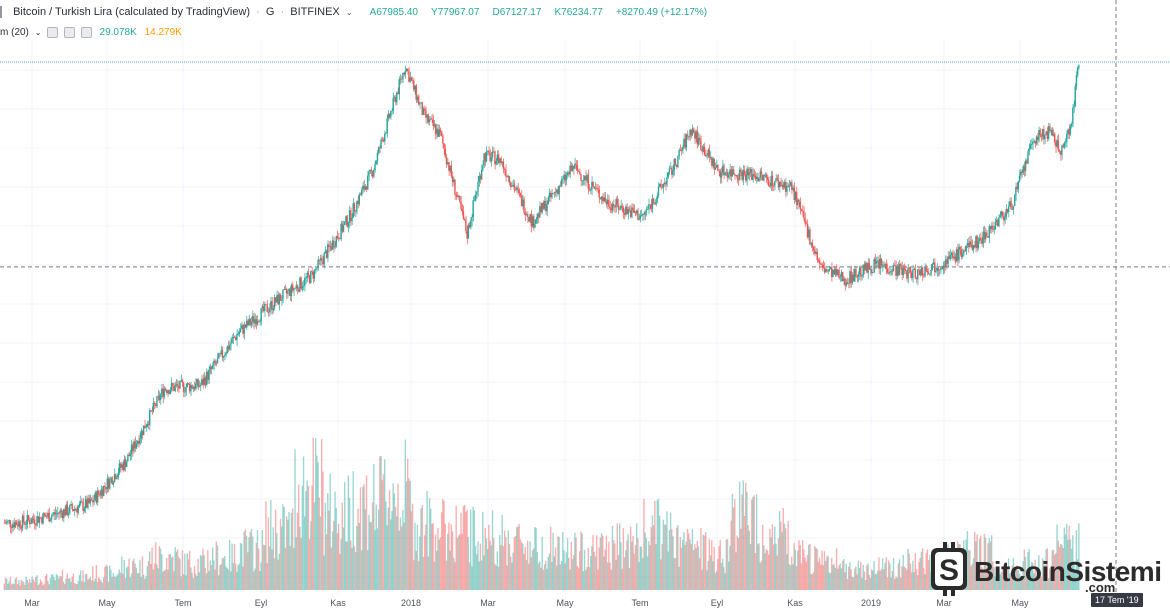 The width and height of the screenshot is (1170, 610). Describe the element at coordinates (488, 603) in the screenshot. I see `x-tick-label: Mar` at that location.